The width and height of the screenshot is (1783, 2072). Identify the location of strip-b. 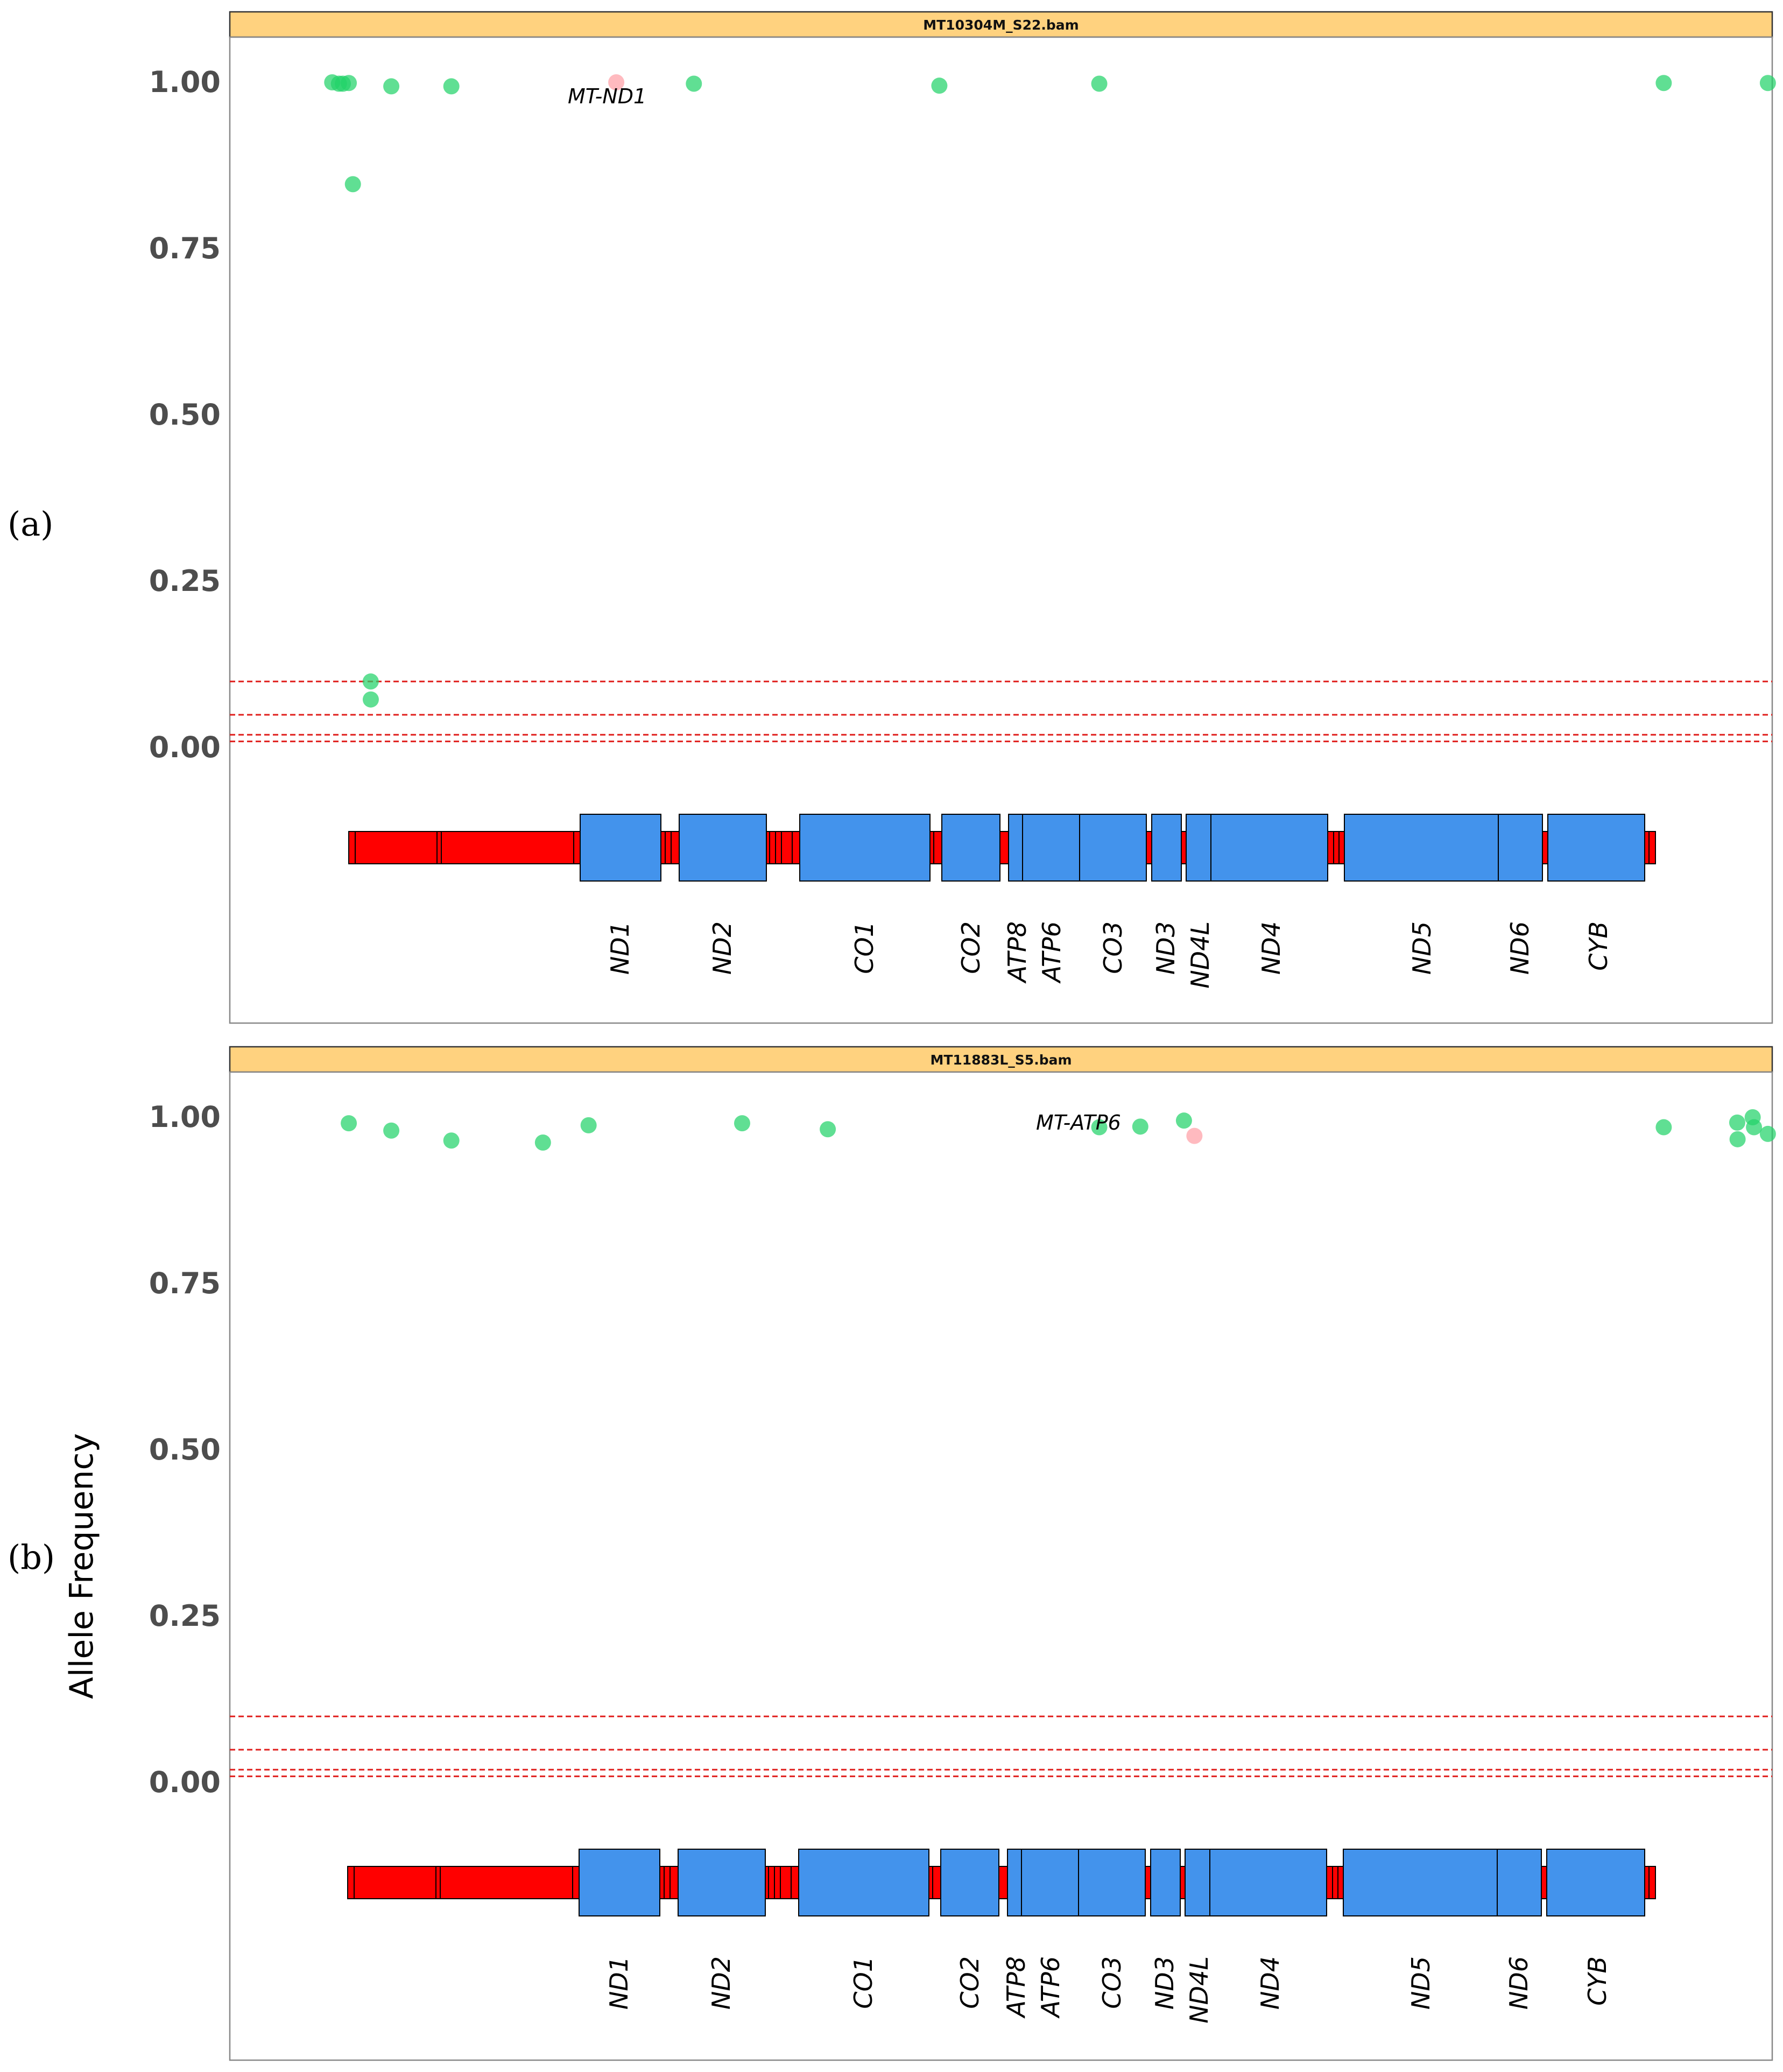
(1001, 1059).